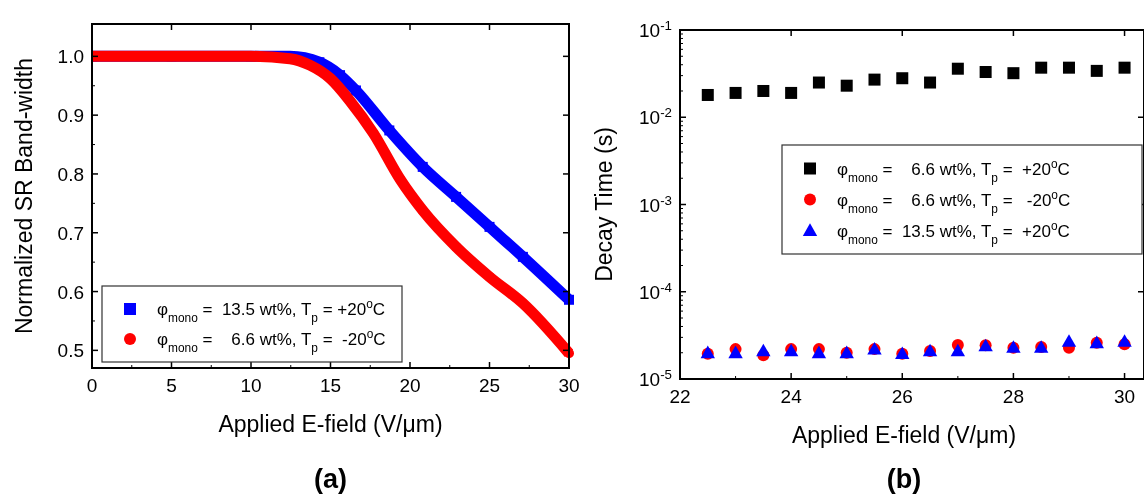 Image resolution: width=1144 pixels, height=504 pixels. Describe the element at coordinates (680, 396) in the screenshot. I see `x-tick-label: 22` at that location.